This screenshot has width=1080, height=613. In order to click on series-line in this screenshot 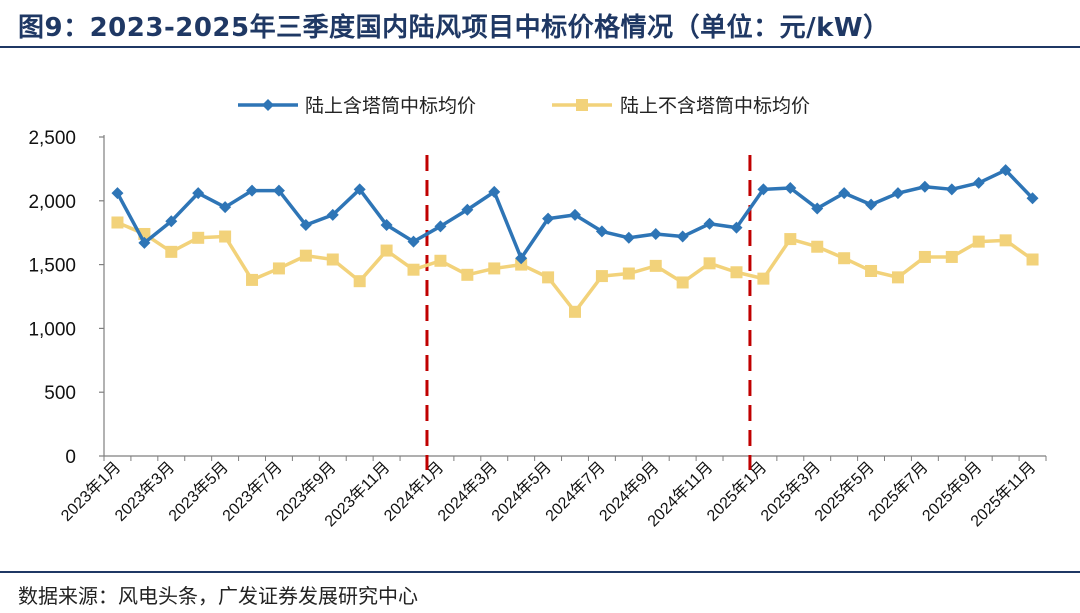, I will do `click(575, 267)`.